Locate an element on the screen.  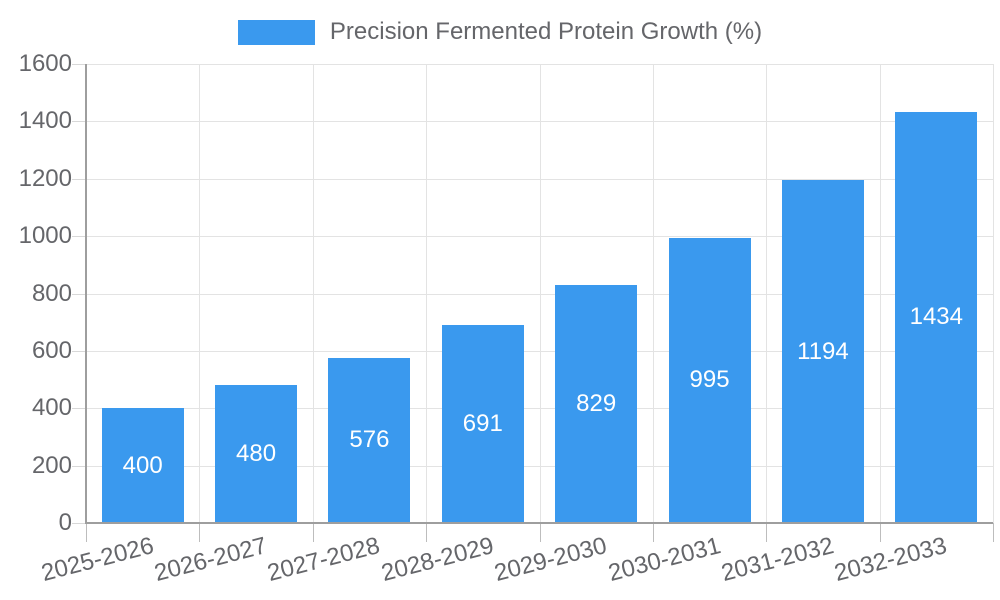
bar-value-label: 1434 is located at coordinates (936, 317).